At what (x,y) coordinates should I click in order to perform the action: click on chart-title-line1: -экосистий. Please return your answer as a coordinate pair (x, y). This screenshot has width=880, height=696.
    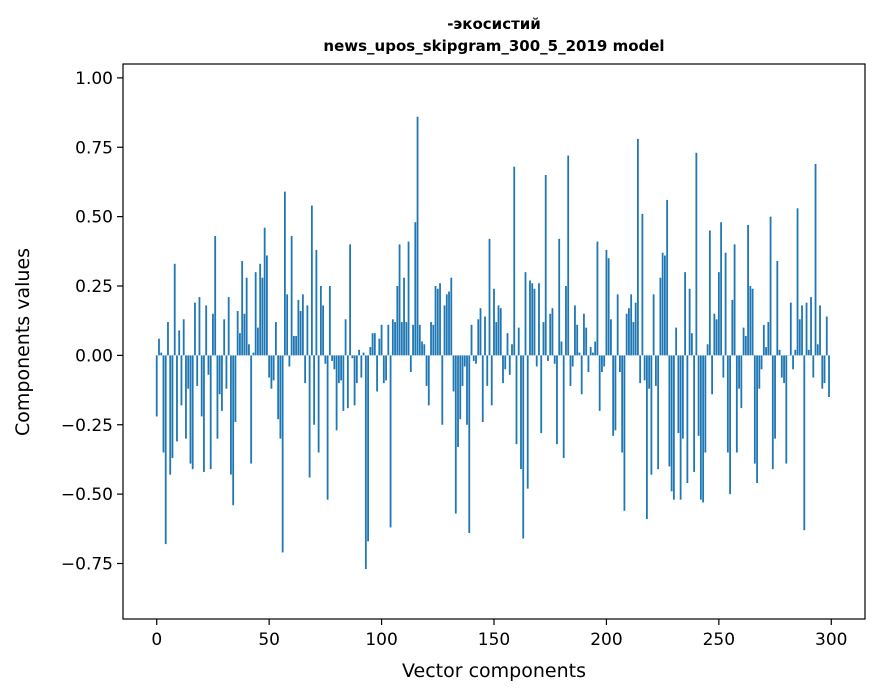
    Looking at the image, I should click on (494, 24).